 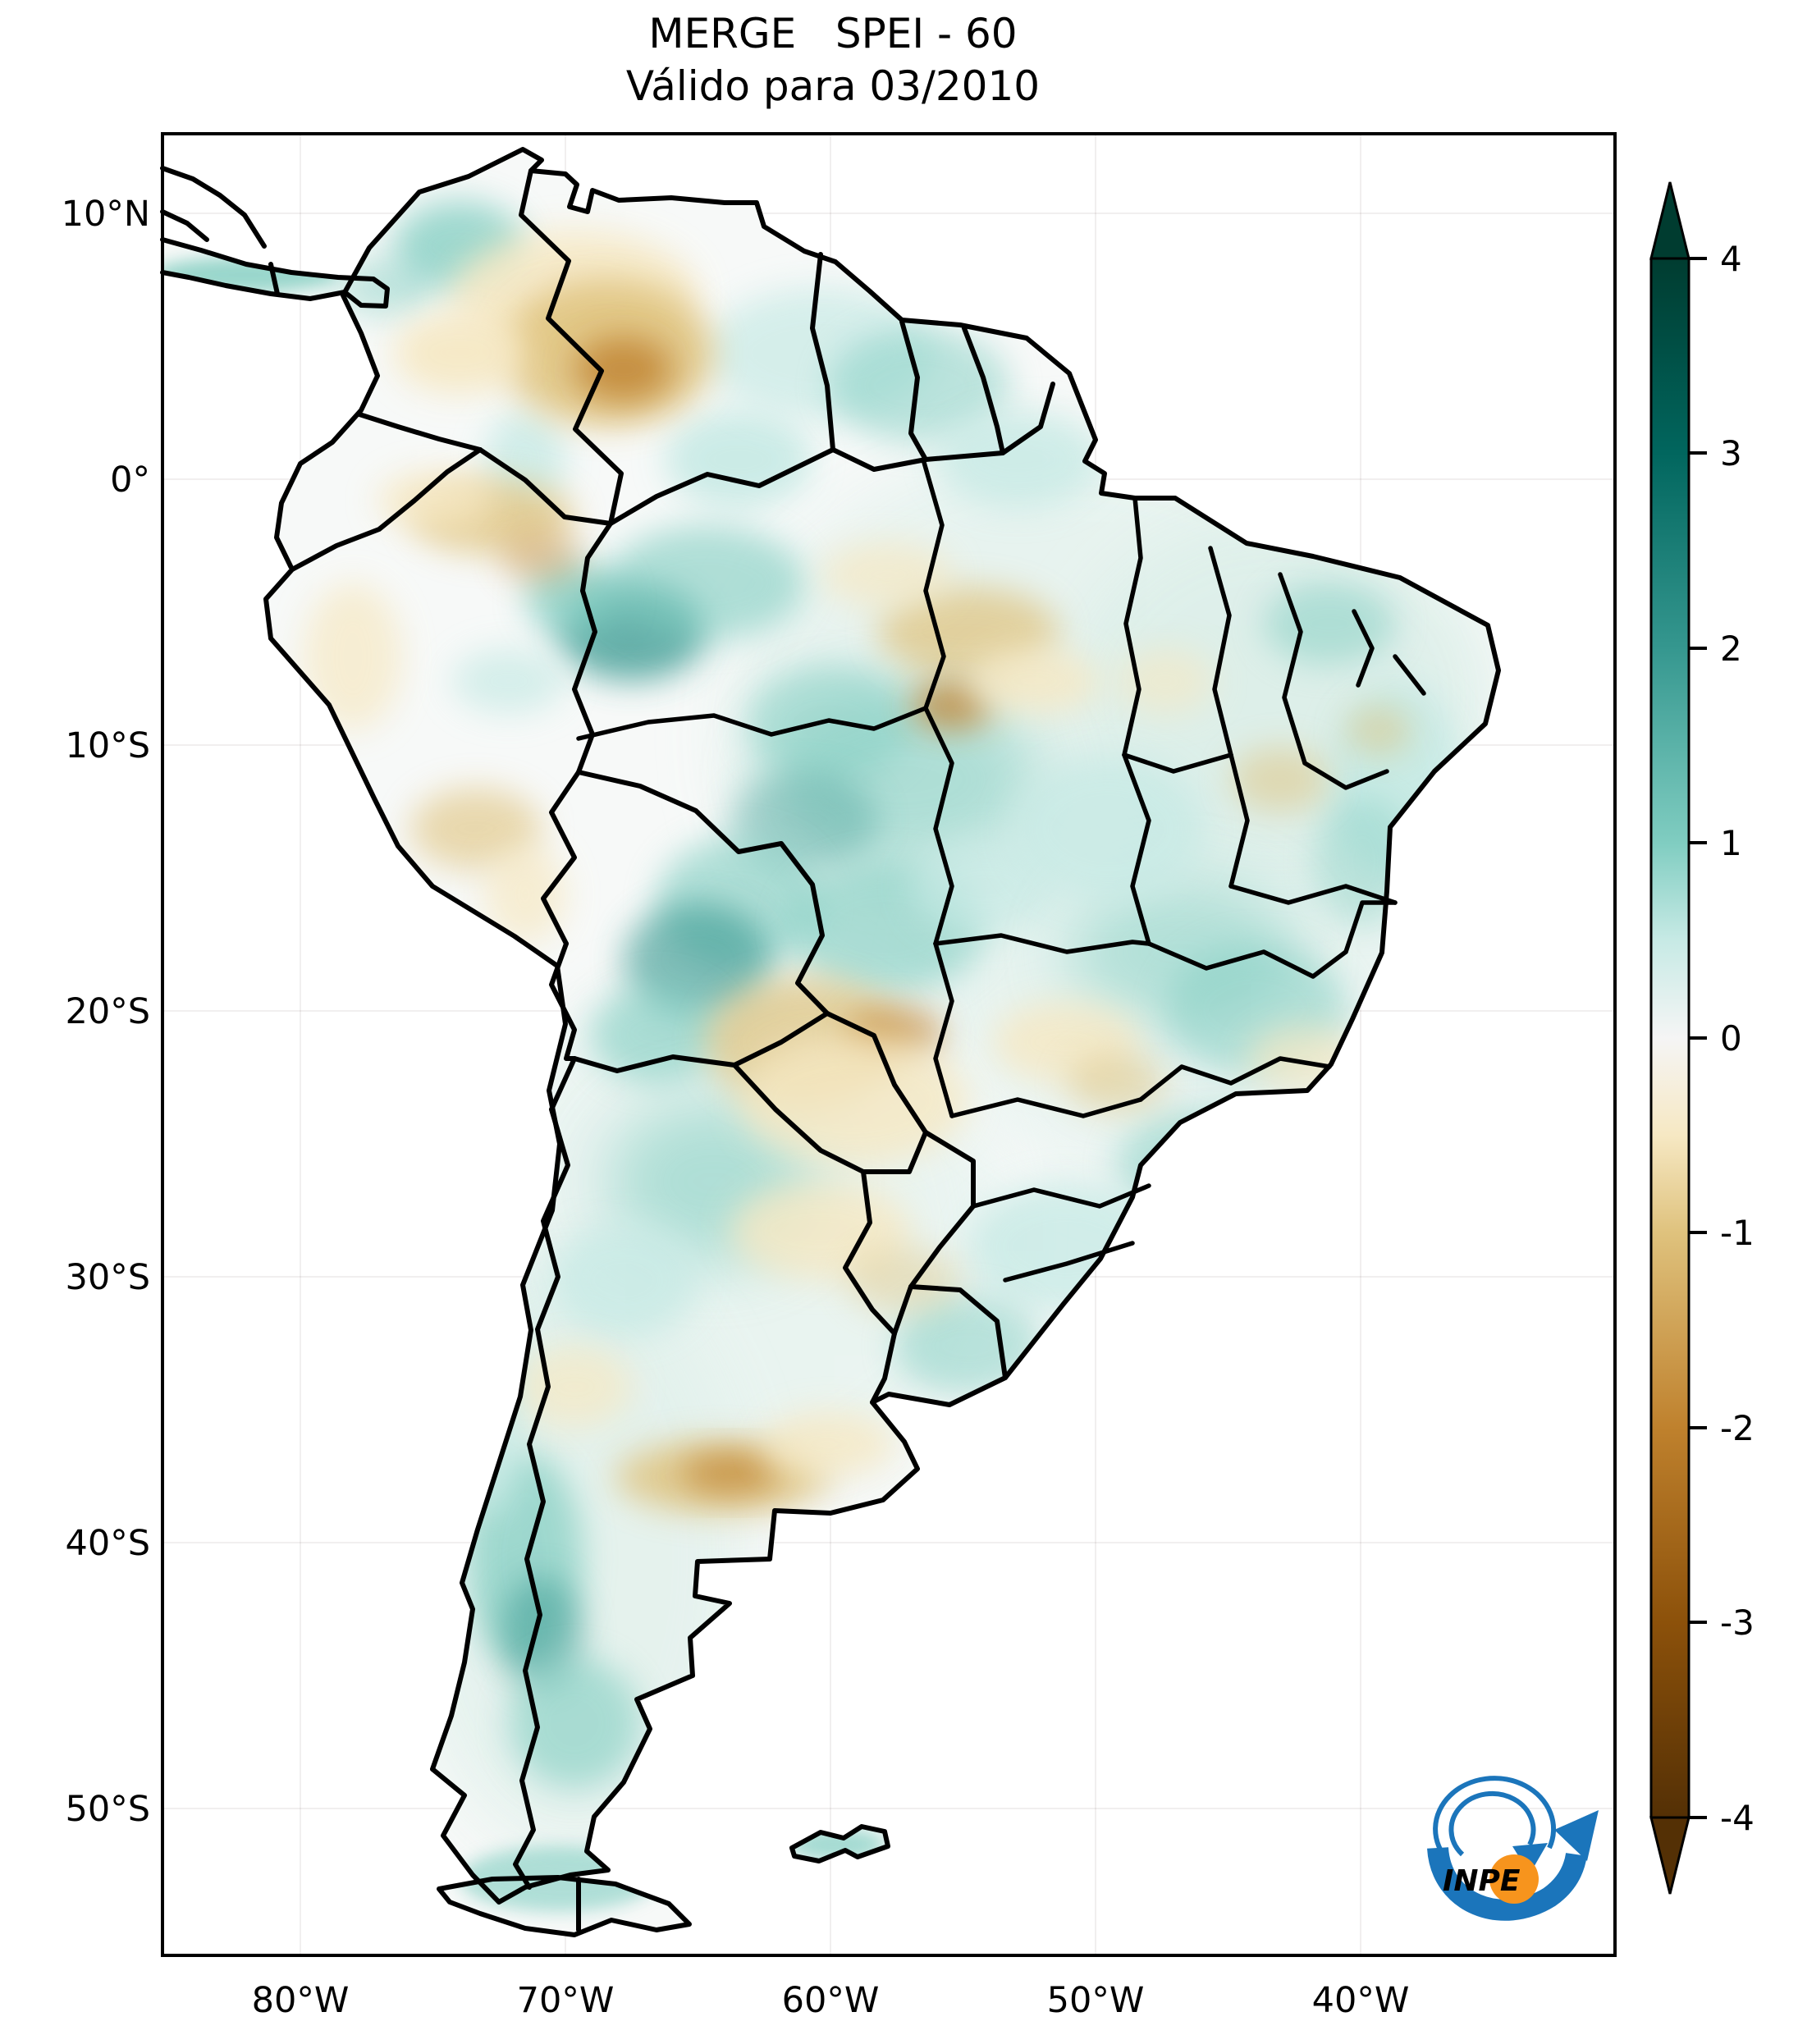 What do you see at coordinates (1737, 1233) in the screenshot?
I see `cb-tick-label: -1` at bounding box center [1737, 1233].